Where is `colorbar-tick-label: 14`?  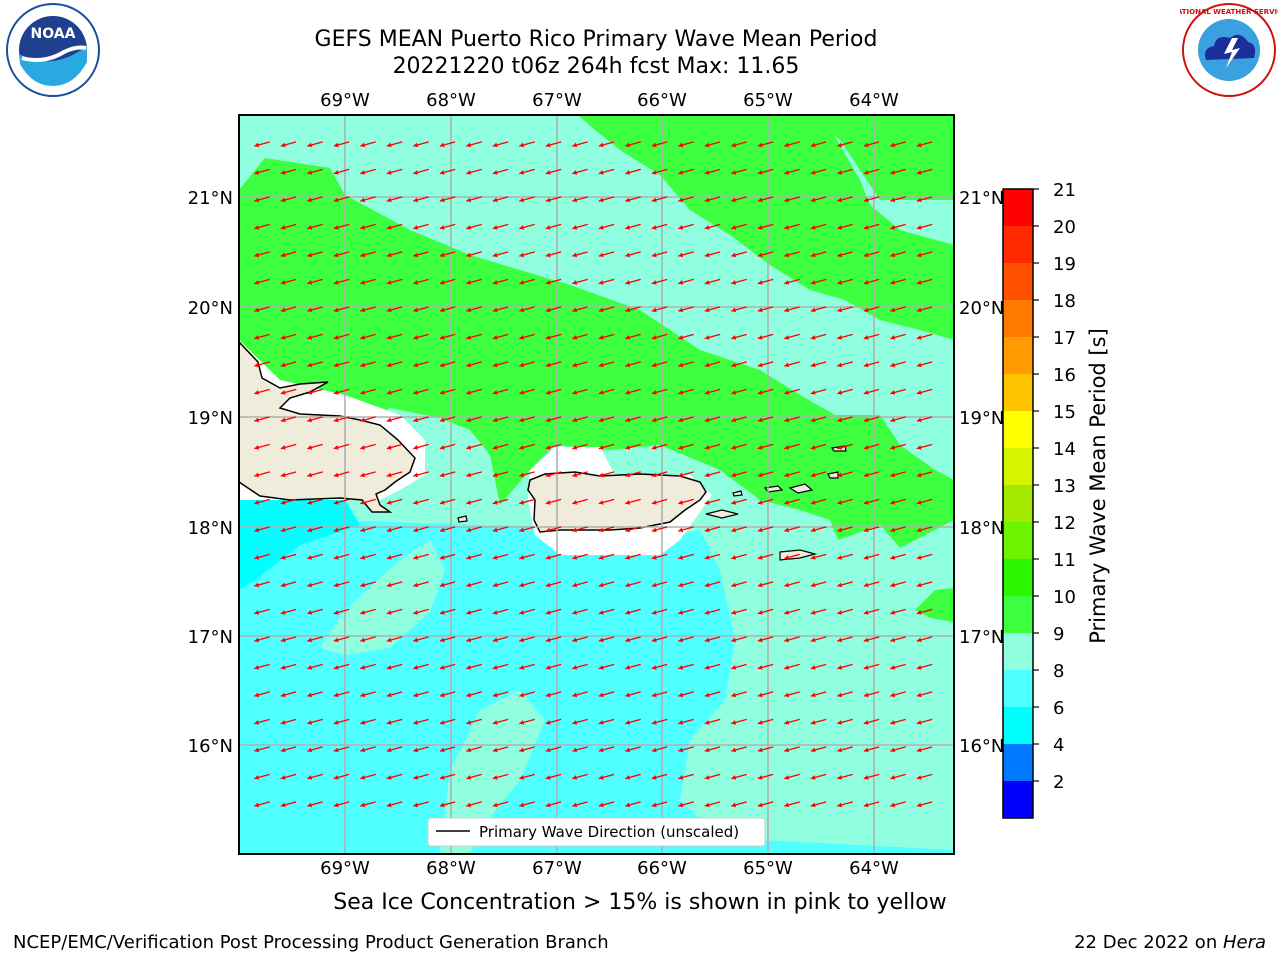
colorbar-tick-label: 14 is located at coordinates (1064, 449).